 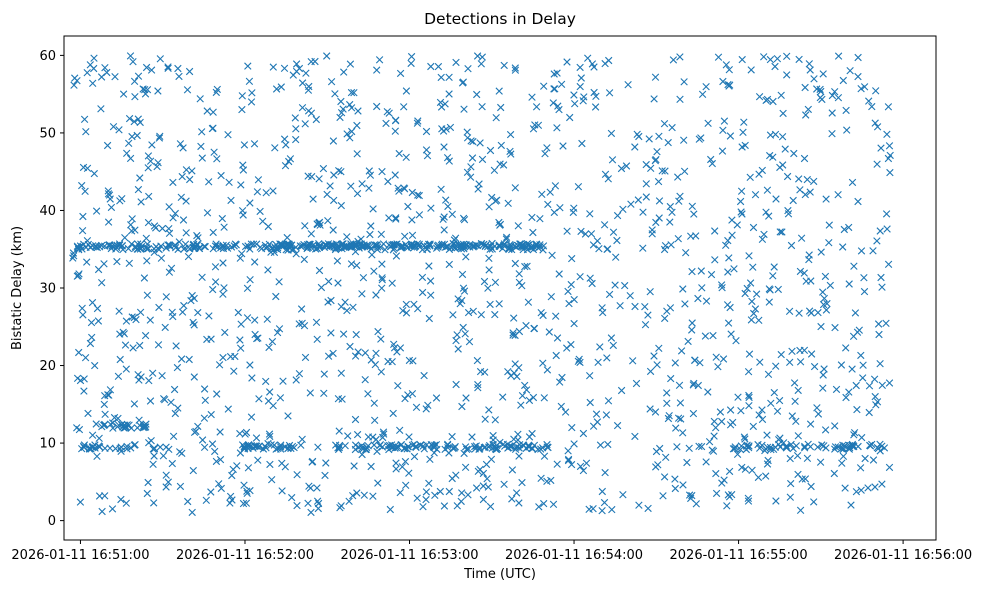 What do you see at coordinates (499, 574) in the screenshot?
I see `x-axis-label: Time (UTC)` at bounding box center [499, 574].